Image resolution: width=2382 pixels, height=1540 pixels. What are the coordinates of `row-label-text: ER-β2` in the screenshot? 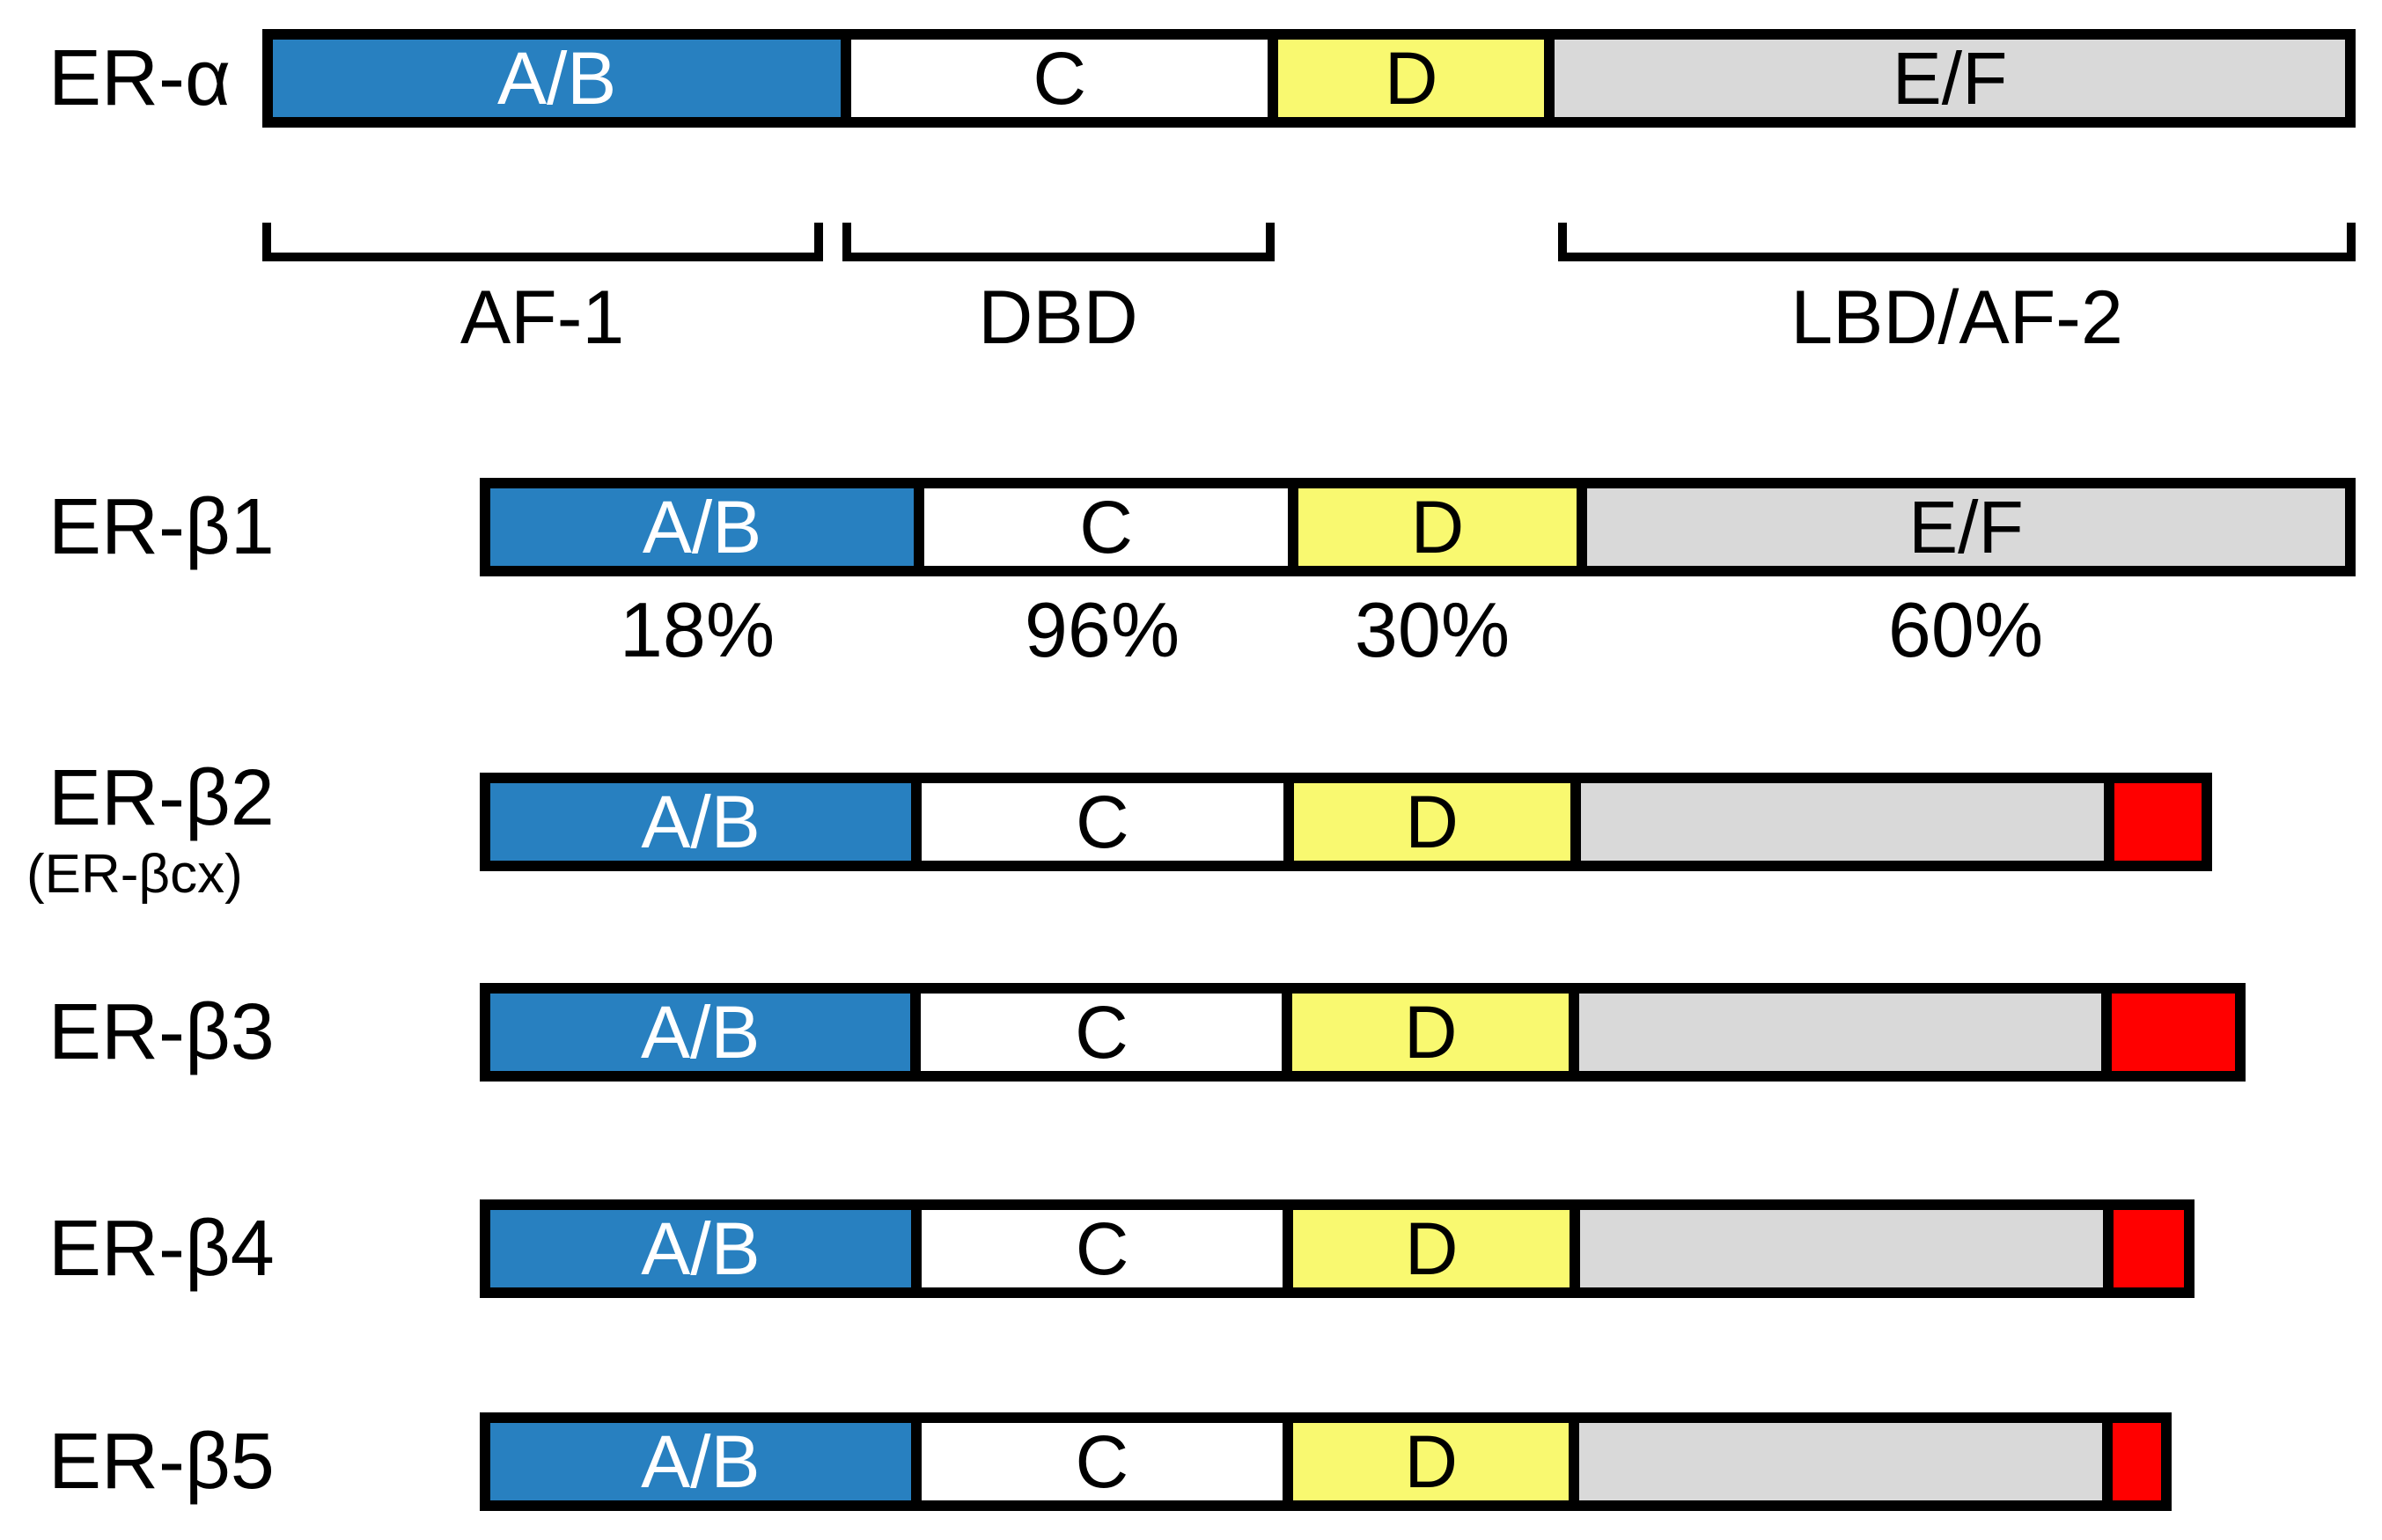 It's located at (161, 798).